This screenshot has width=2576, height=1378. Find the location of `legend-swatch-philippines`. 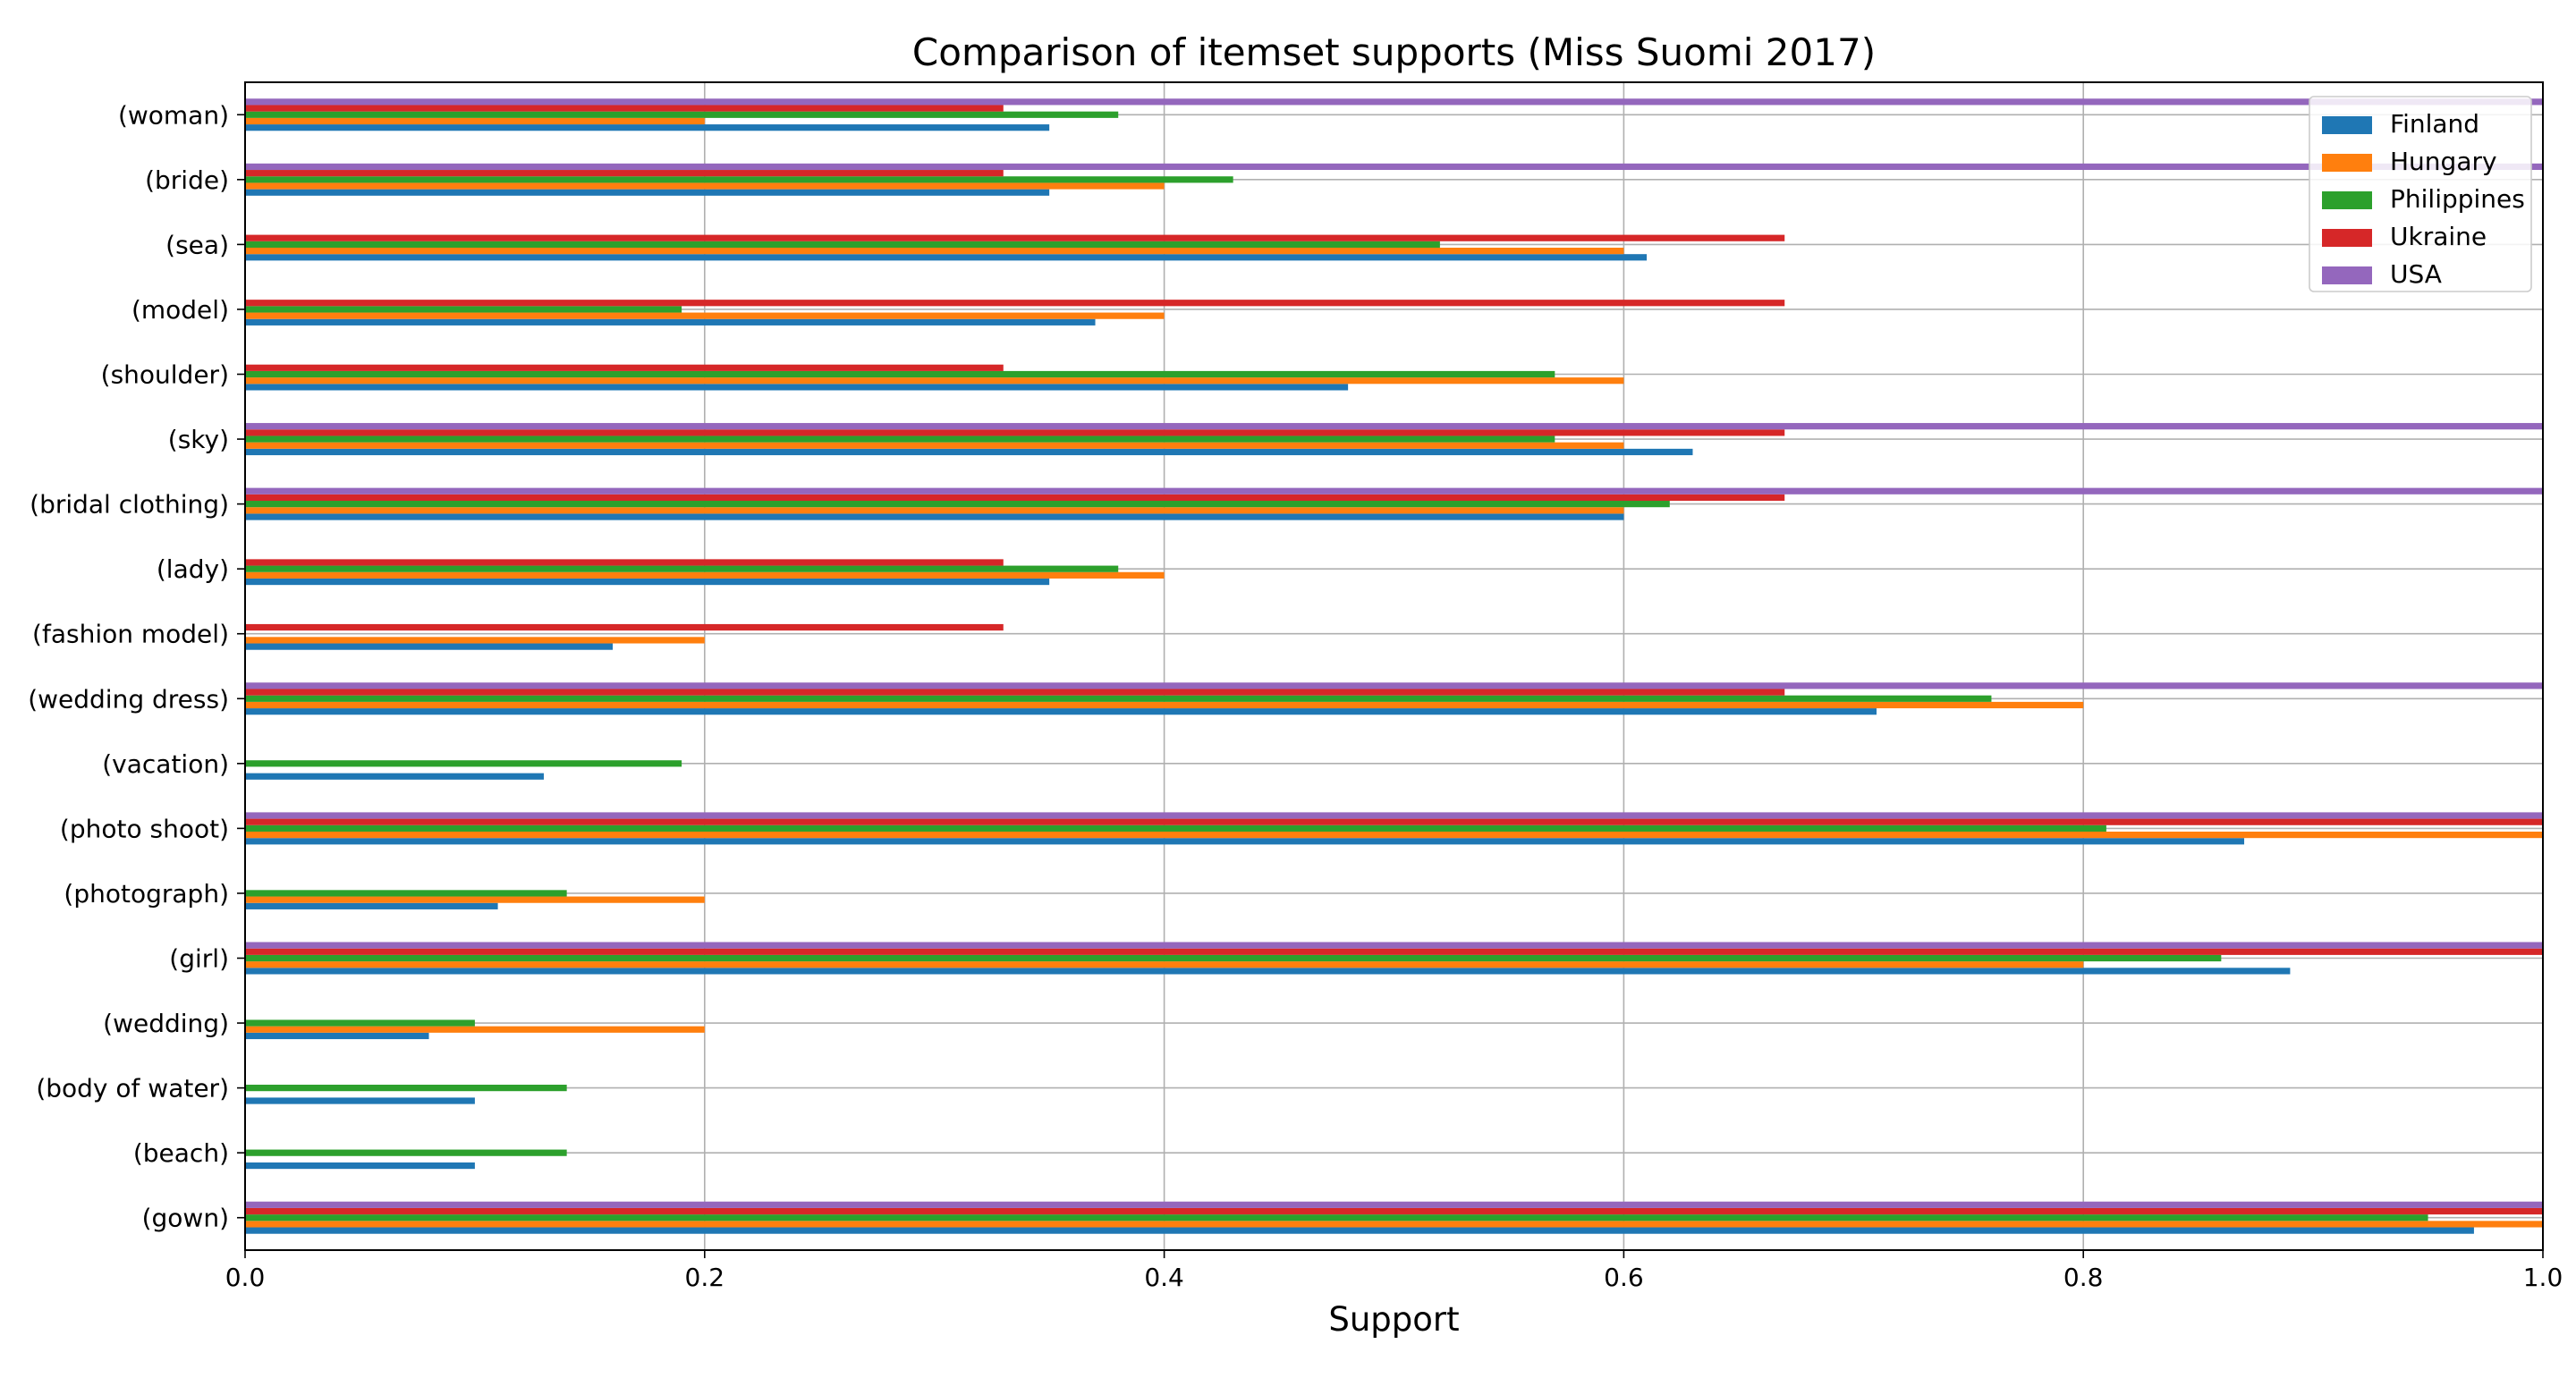

legend-swatch-philippines is located at coordinates (2347, 200).